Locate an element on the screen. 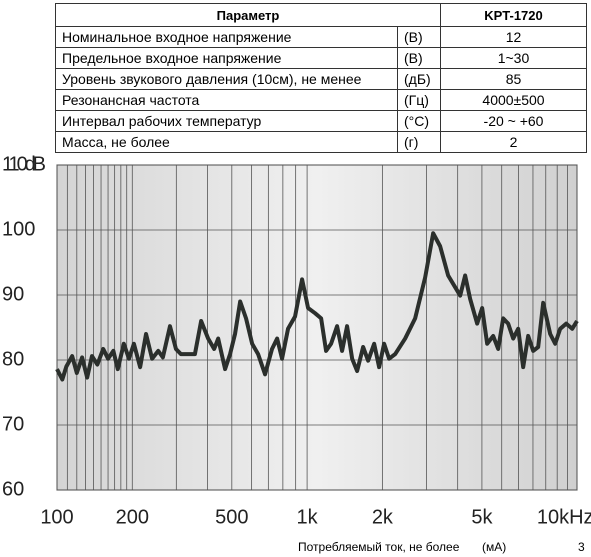 This screenshot has height=557, width=591. y-tick-label: 90 is located at coordinates (13, 294).